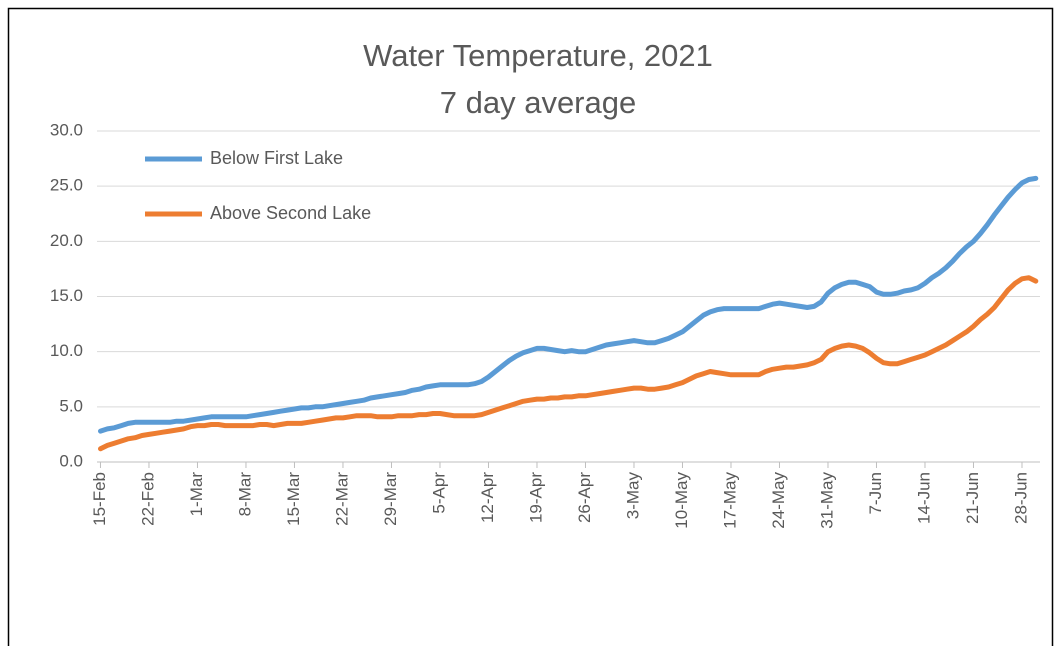 This screenshot has height=646, width=1061. Describe the element at coordinates (729, 500) in the screenshot. I see `x-tick-label: 17-May` at that location.